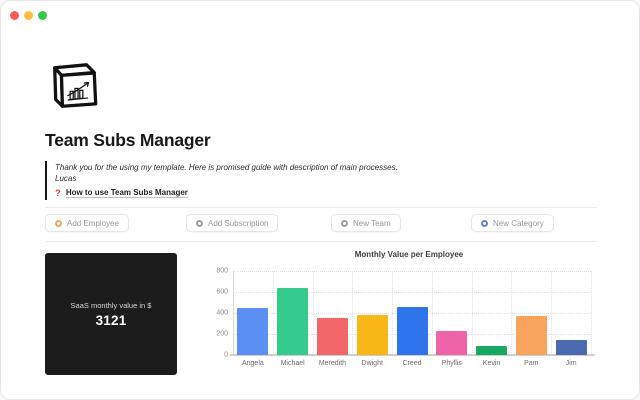  What do you see at coordinates (531, 363) in the screenshot?
I see `x-axis-category-label: Pam` at bounding box center [531, 363].